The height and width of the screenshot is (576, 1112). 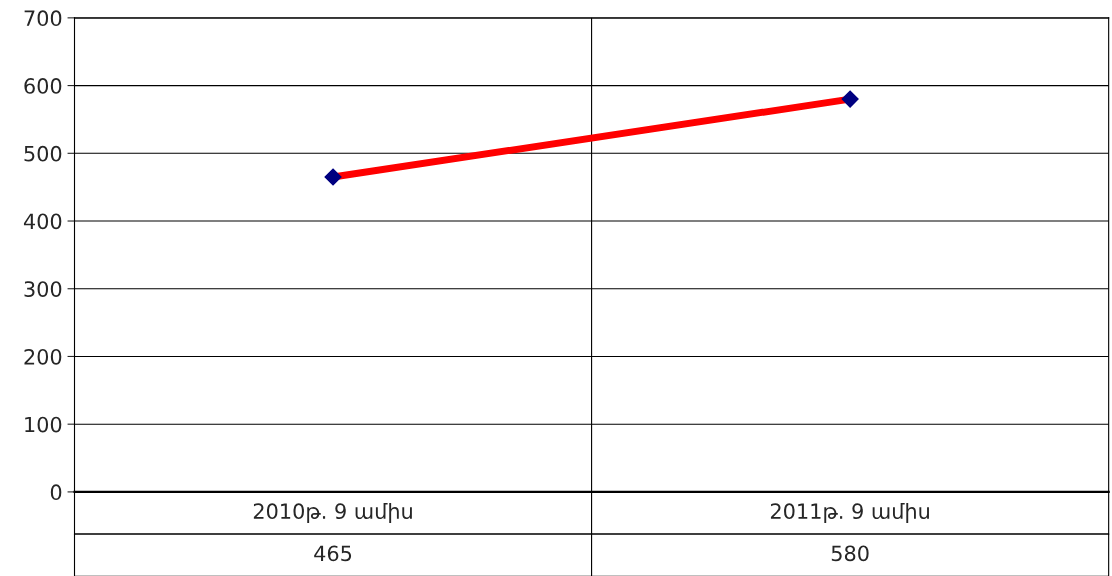 I want to click on x-tick-label: 2011թ. 9 ամիս, so click(x=849, y=513).